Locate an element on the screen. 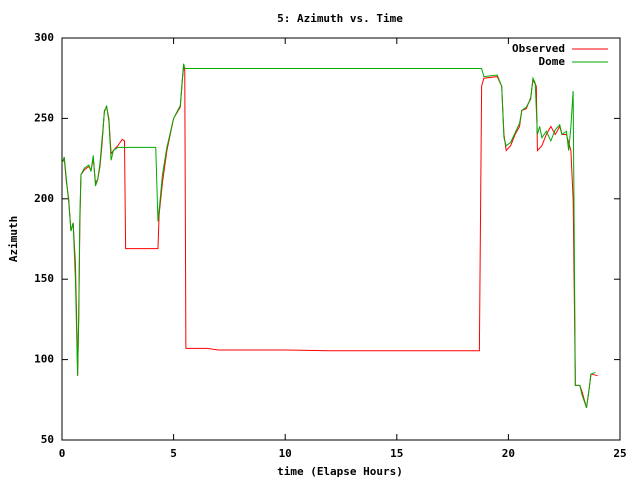 This screenshot has height=480, width=640. x-tick-label: 0 is located at coordinates (62, 453).